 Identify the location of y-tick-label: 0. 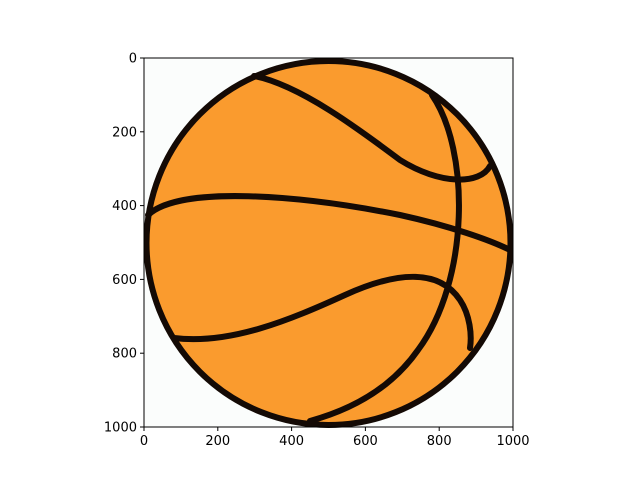
(133, 59).